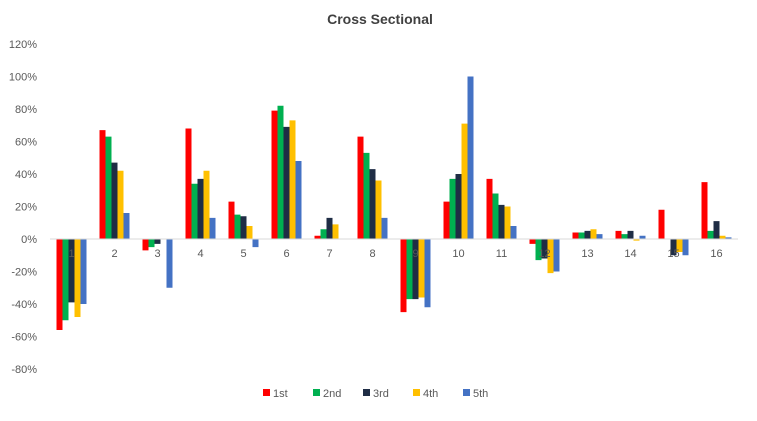 The image size is (757, 421). What do you see at coordinates (24, 370) in the screenshot?
I see `y-tick-label: -80%` at bounding box center [24, 370].